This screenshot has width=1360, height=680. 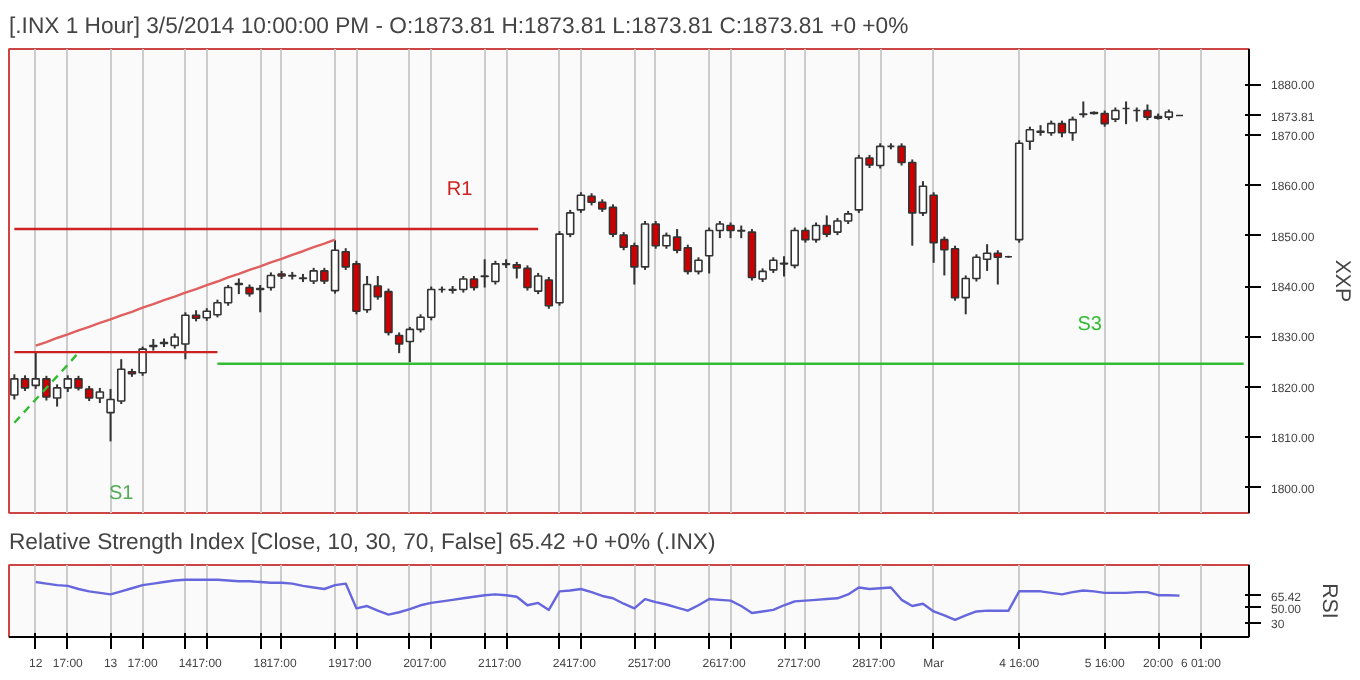 What do you see at coordinates (362, 543) in the screenshot?
I see `chart-title: Relative Strength Index [Close, 10, 30, 70, False] 65.42 +0 +0% (.INX)` at bounding box center [362, 543].